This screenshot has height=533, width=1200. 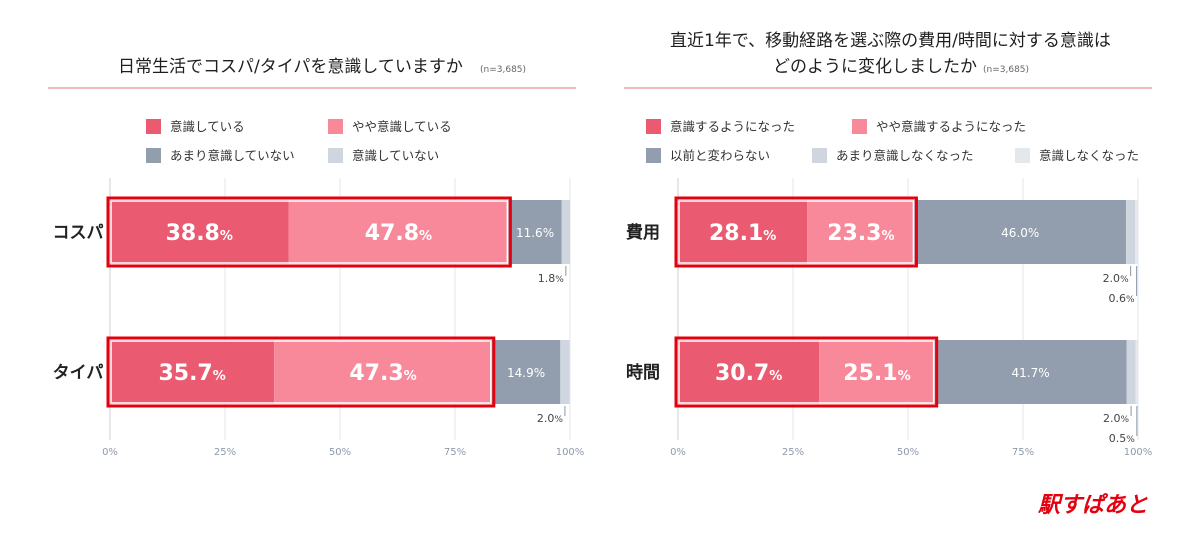 What do you see at coordinates (232, 155) in the screenshot?
I see `legend-label: あまり意識していない` at bounding box center [232, 155].